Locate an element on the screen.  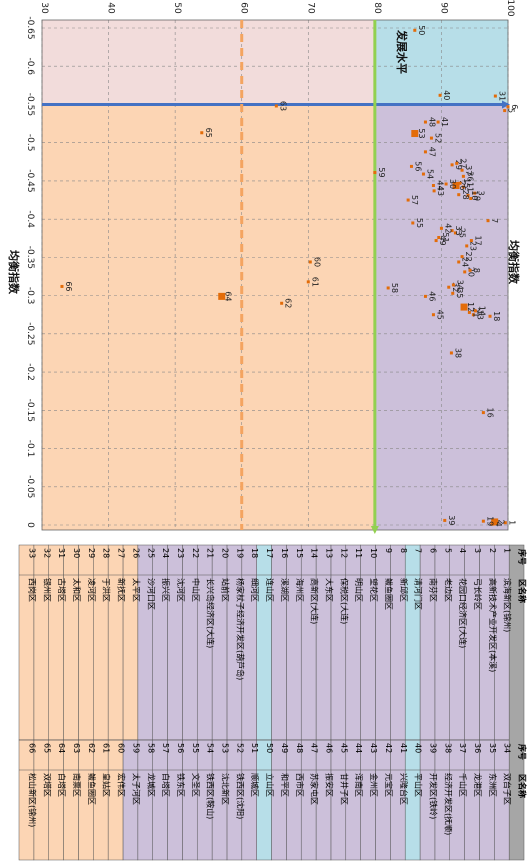
table-cell: 于洪区 is located at coordinates (107, 590).